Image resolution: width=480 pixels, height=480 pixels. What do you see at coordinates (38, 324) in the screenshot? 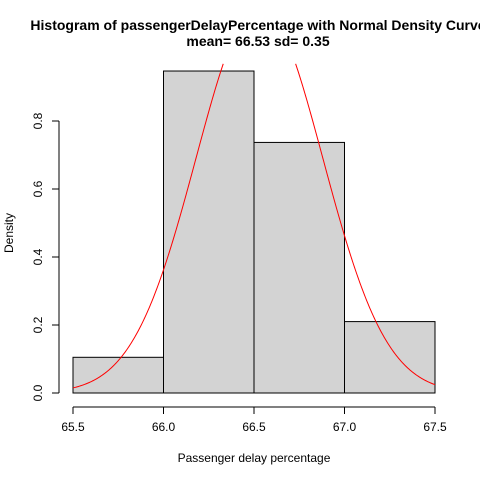
I see `y-tick-label: 0.2` at bounding box center [38, 324].